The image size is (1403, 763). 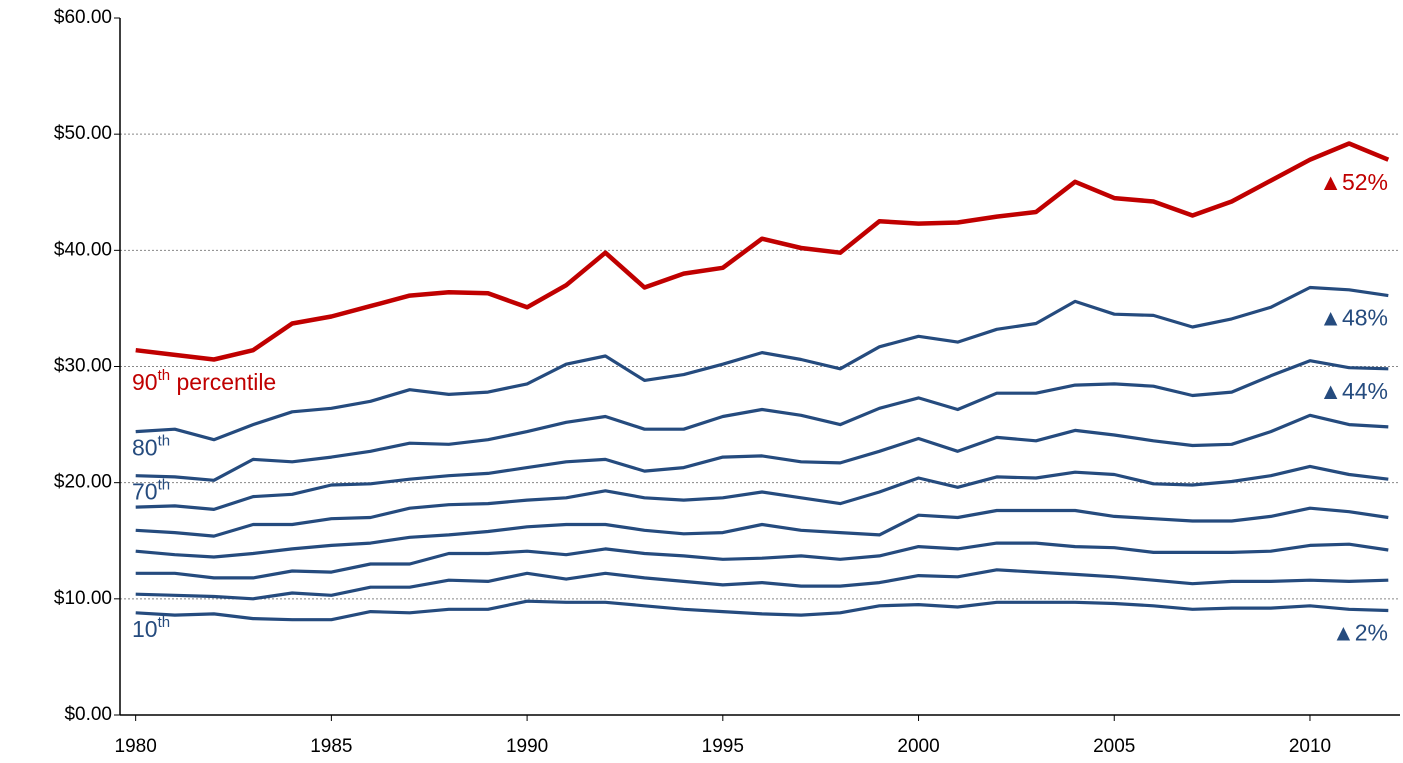 What do you see at coordinates (331, 746) in the screenshot?
I see `x-tick-label: 1985` at bounding box center [331, 746].